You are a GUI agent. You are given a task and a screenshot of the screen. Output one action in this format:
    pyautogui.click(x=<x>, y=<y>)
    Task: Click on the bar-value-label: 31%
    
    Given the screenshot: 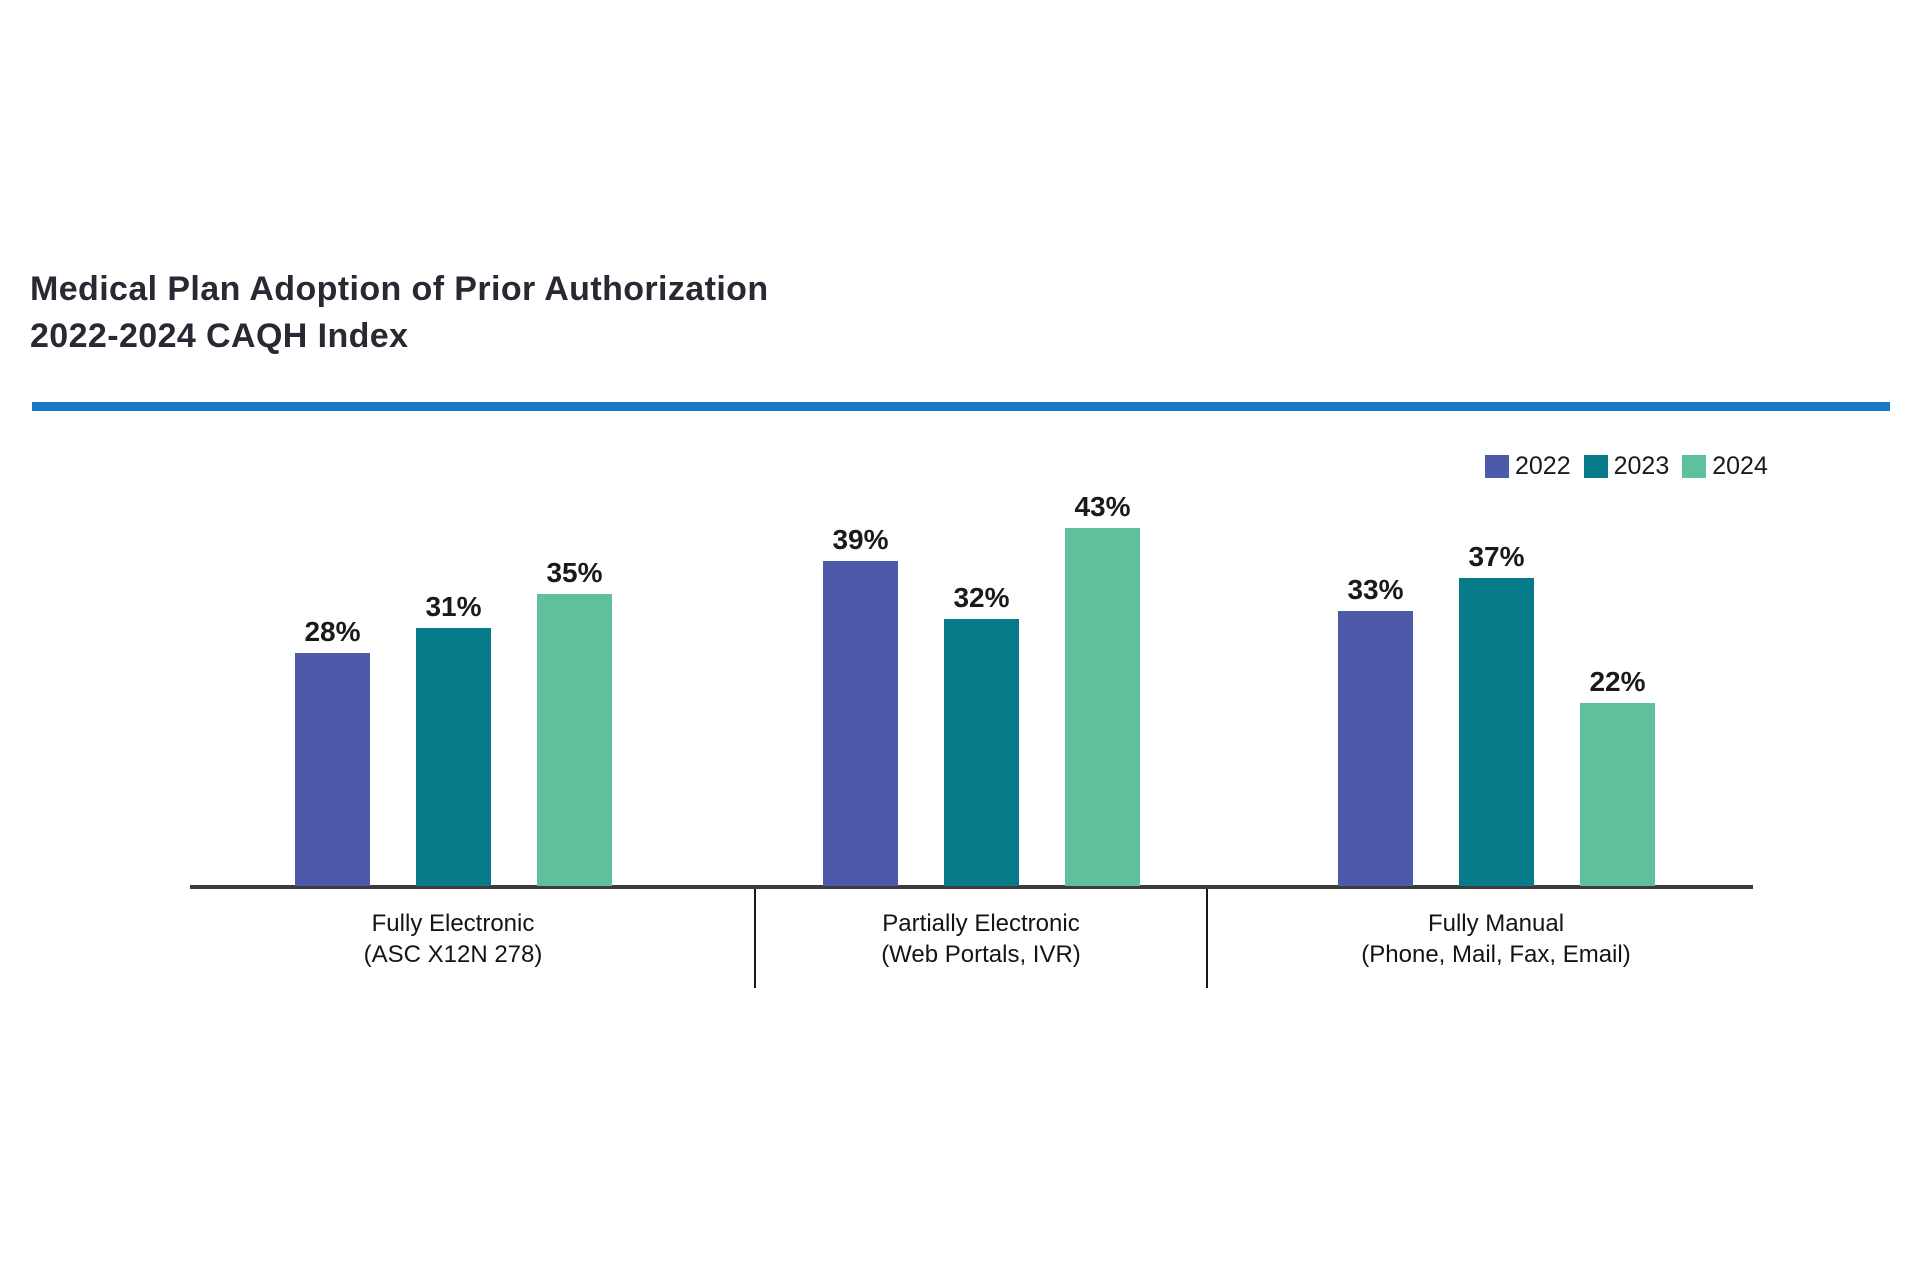 What is the action you would take?
    pyautogui.click(x=453, y=606)
    